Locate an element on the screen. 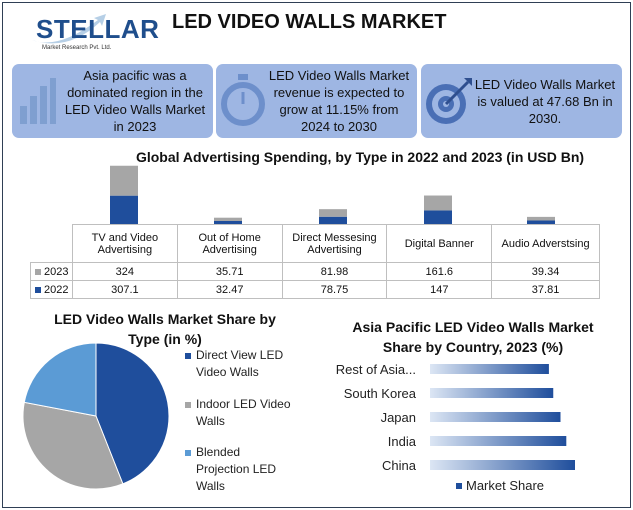  table-row: 2023 324 35.71 81.98 161.6 39.34 is located at coordinates (315, 271).